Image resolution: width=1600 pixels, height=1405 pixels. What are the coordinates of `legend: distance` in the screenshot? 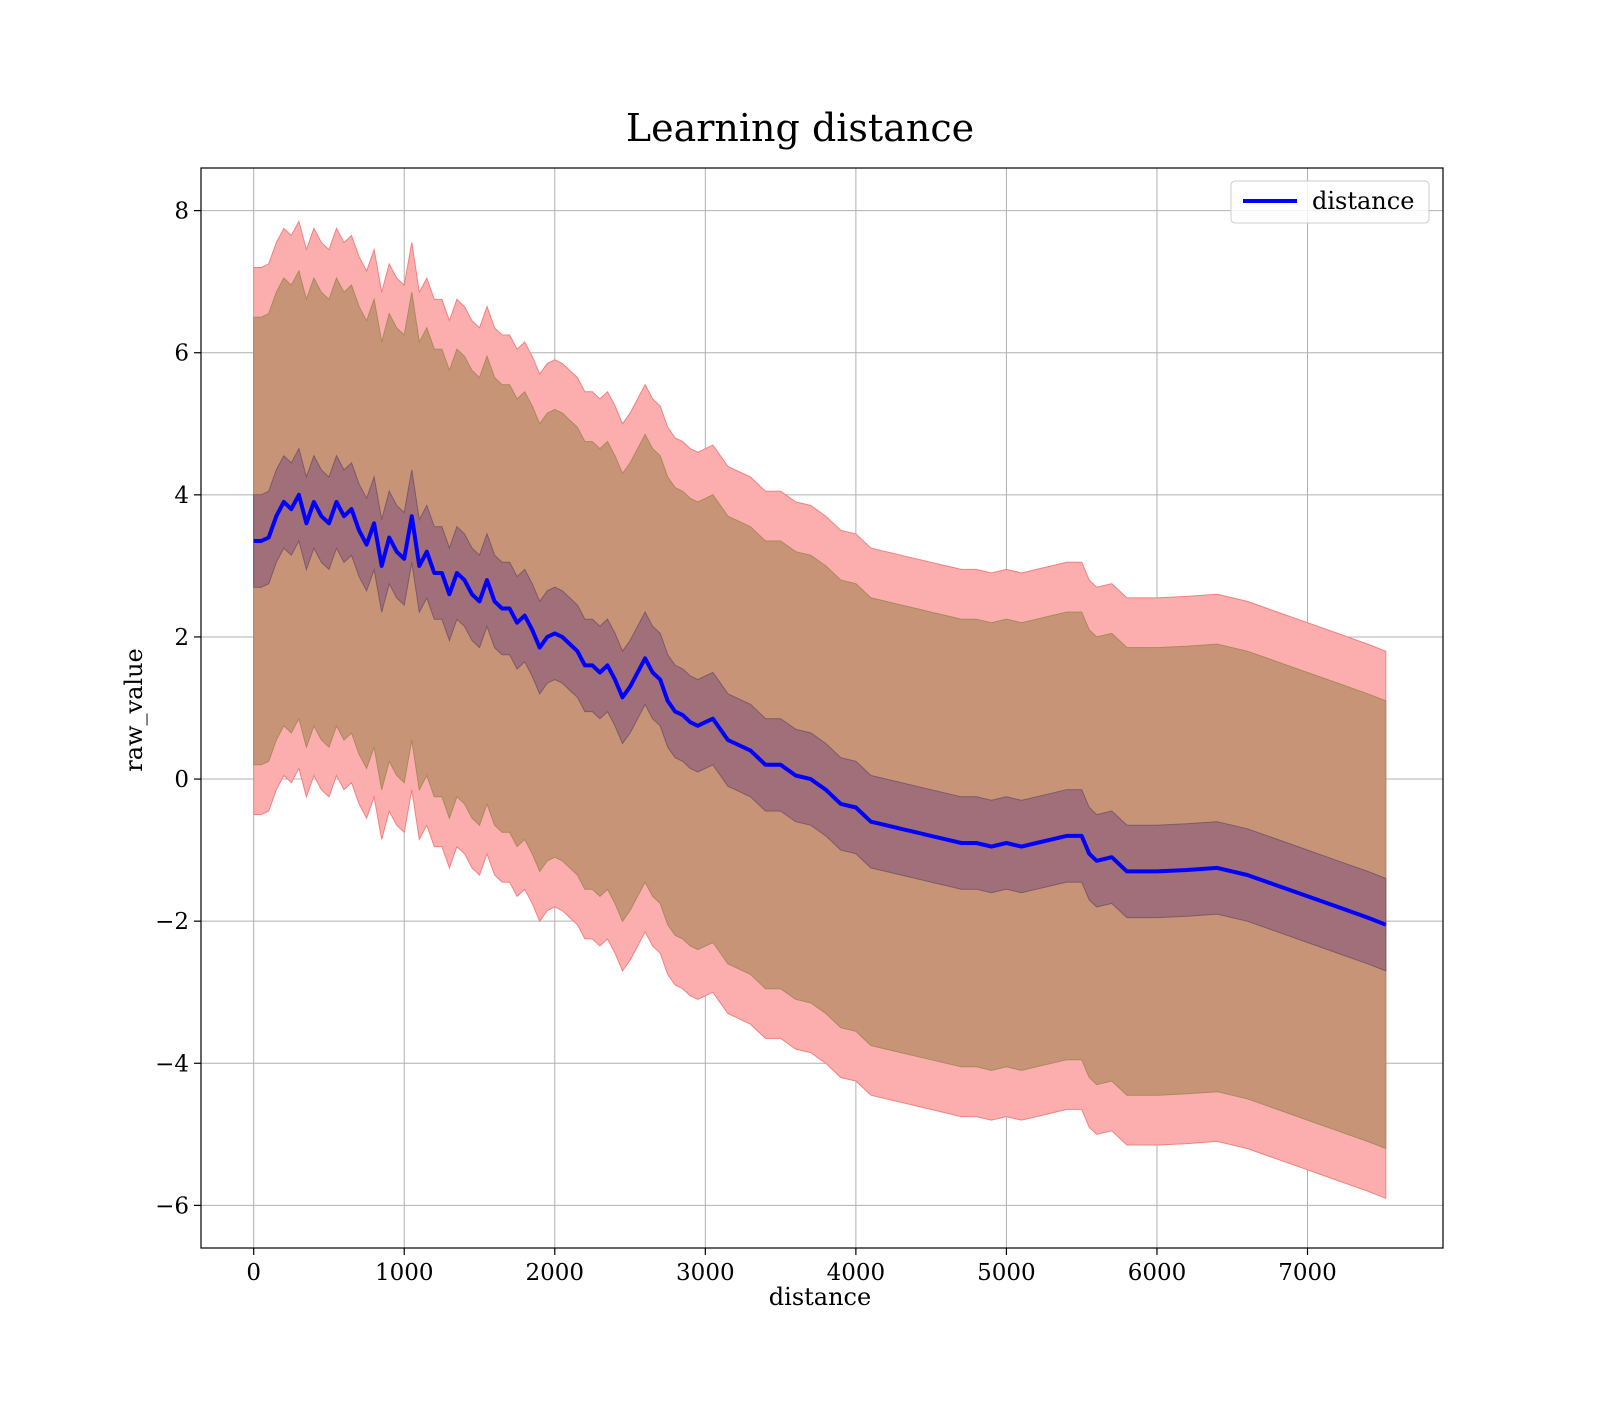 It's located at (1330, 202).